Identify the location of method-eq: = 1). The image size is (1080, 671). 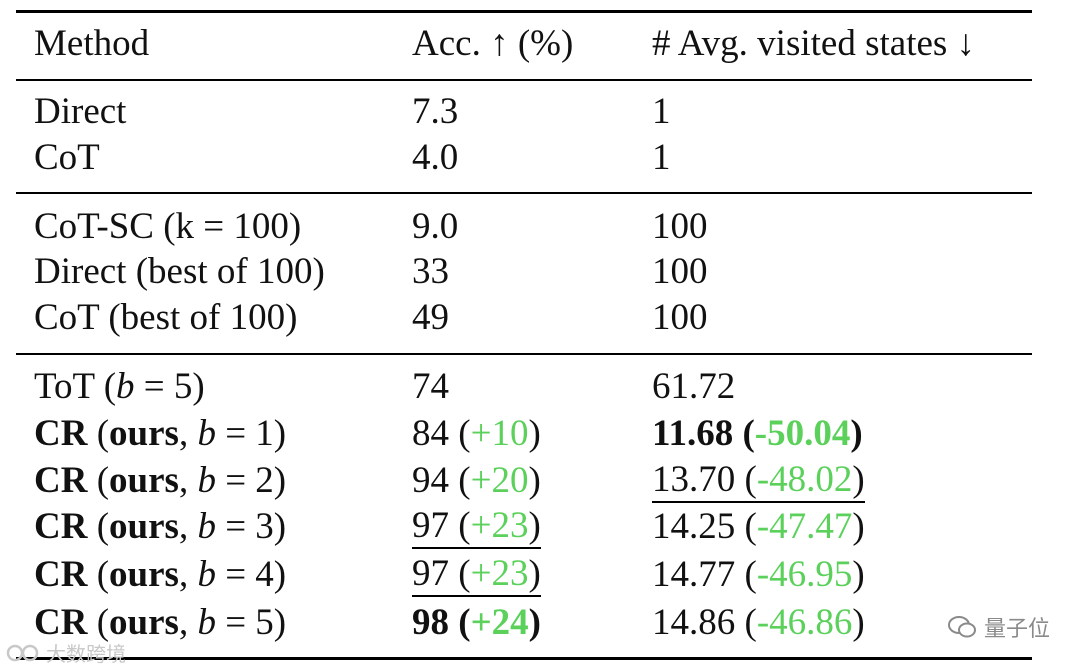
(251, 433).